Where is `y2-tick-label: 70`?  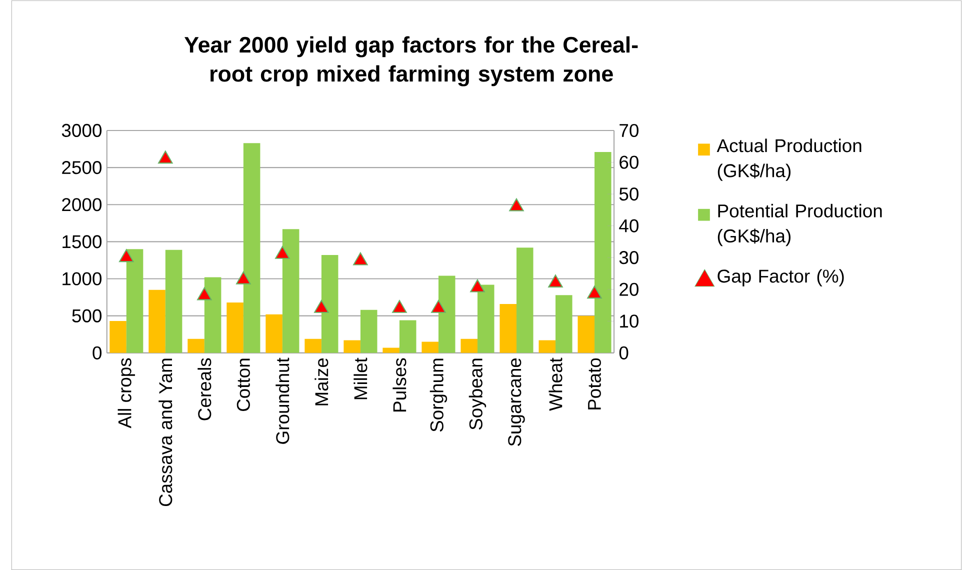 y2-tick-label: 70 is located at coordinates (629, 130).